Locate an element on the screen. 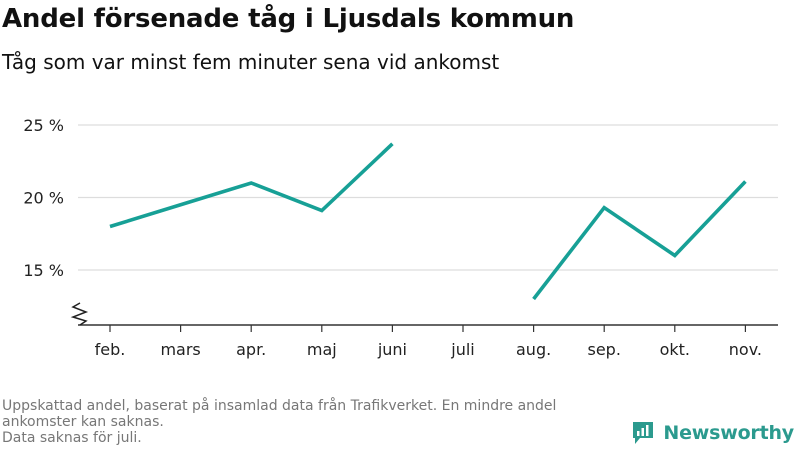 The image size is (800, 450). x-tick-label: feb. is located at coordinates (110, 349).